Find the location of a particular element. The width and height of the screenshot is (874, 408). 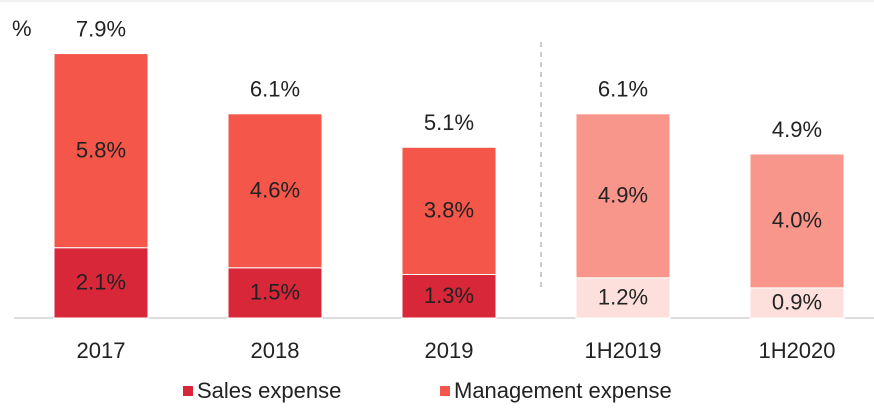

data-label: 1.3% is located at coordinates (449, 295).